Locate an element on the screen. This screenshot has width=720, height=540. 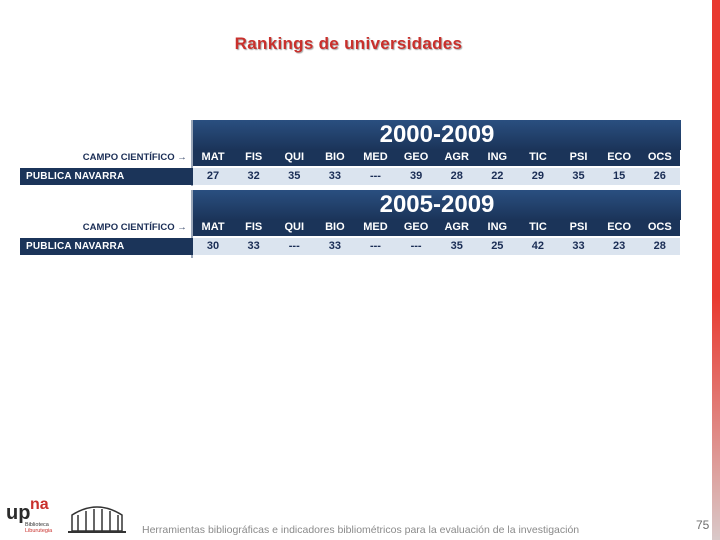
logo-na-text: na is located at coordinates (39, 504).